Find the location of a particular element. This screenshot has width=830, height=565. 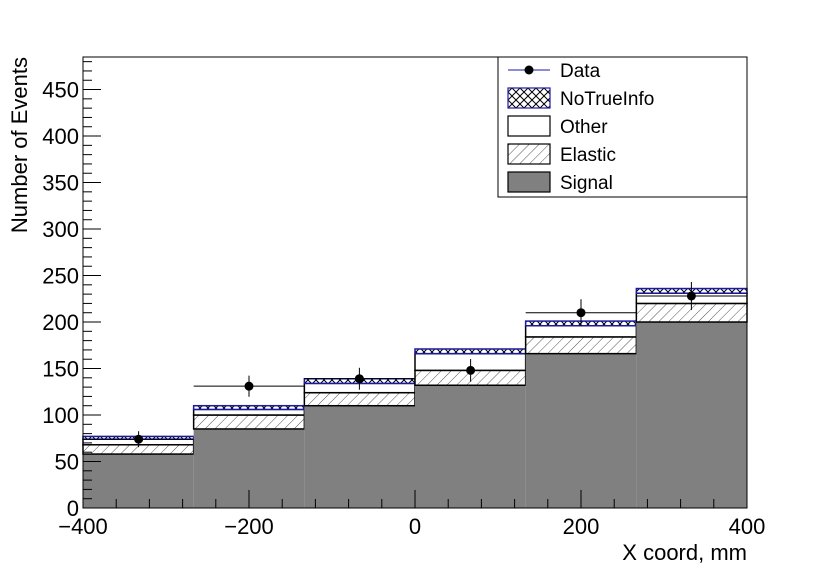

y-tick-label: 50 is located at coordinates (67, 462).